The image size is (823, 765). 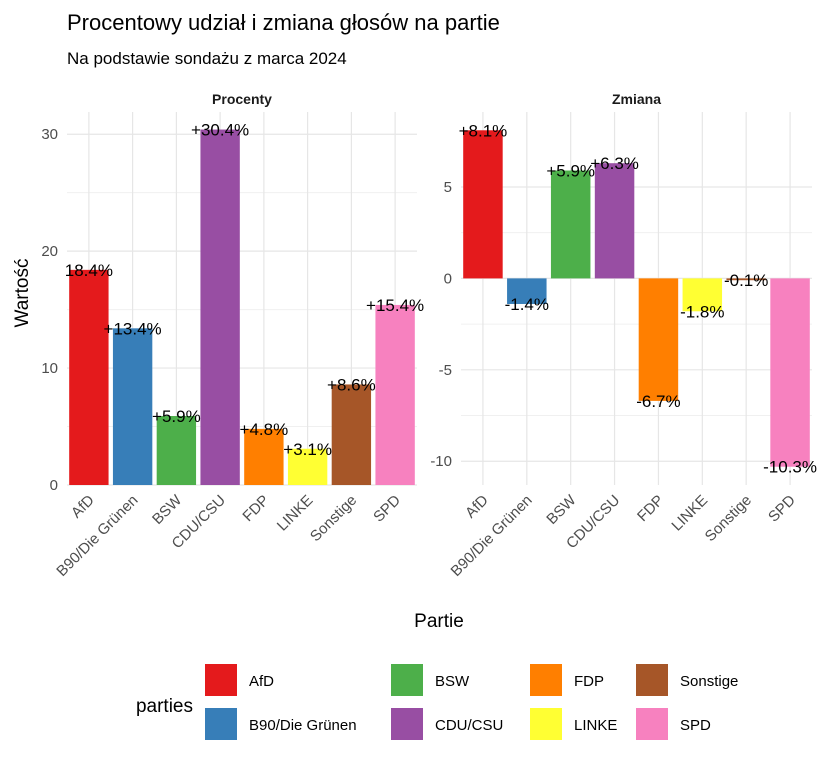 I want to click on data-label-spd: +15.4%, so click(x=395, y=305).